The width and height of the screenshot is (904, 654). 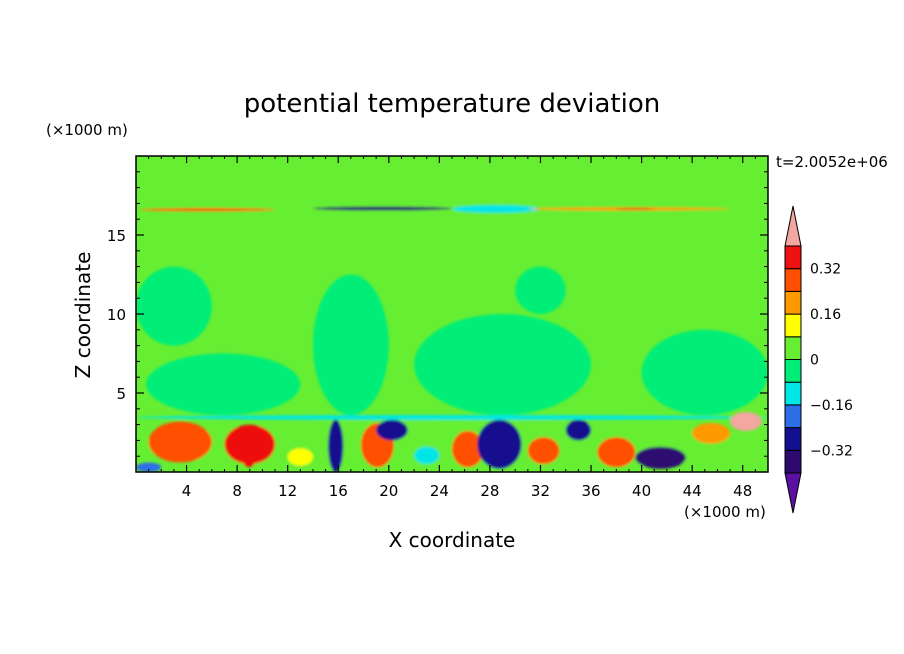 I want to click on colorbar-tick-label: 0.32, so click(x=825, y=270).